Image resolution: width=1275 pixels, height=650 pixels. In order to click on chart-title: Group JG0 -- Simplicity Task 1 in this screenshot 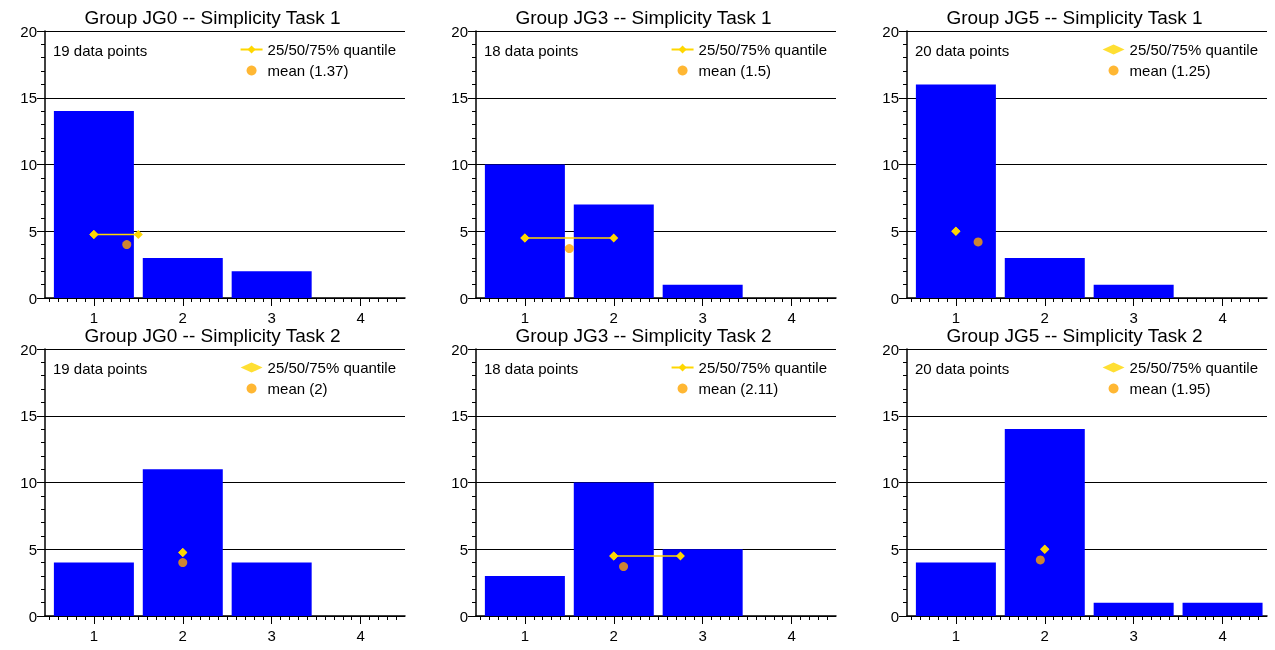, I will do `click(212, 17)`.